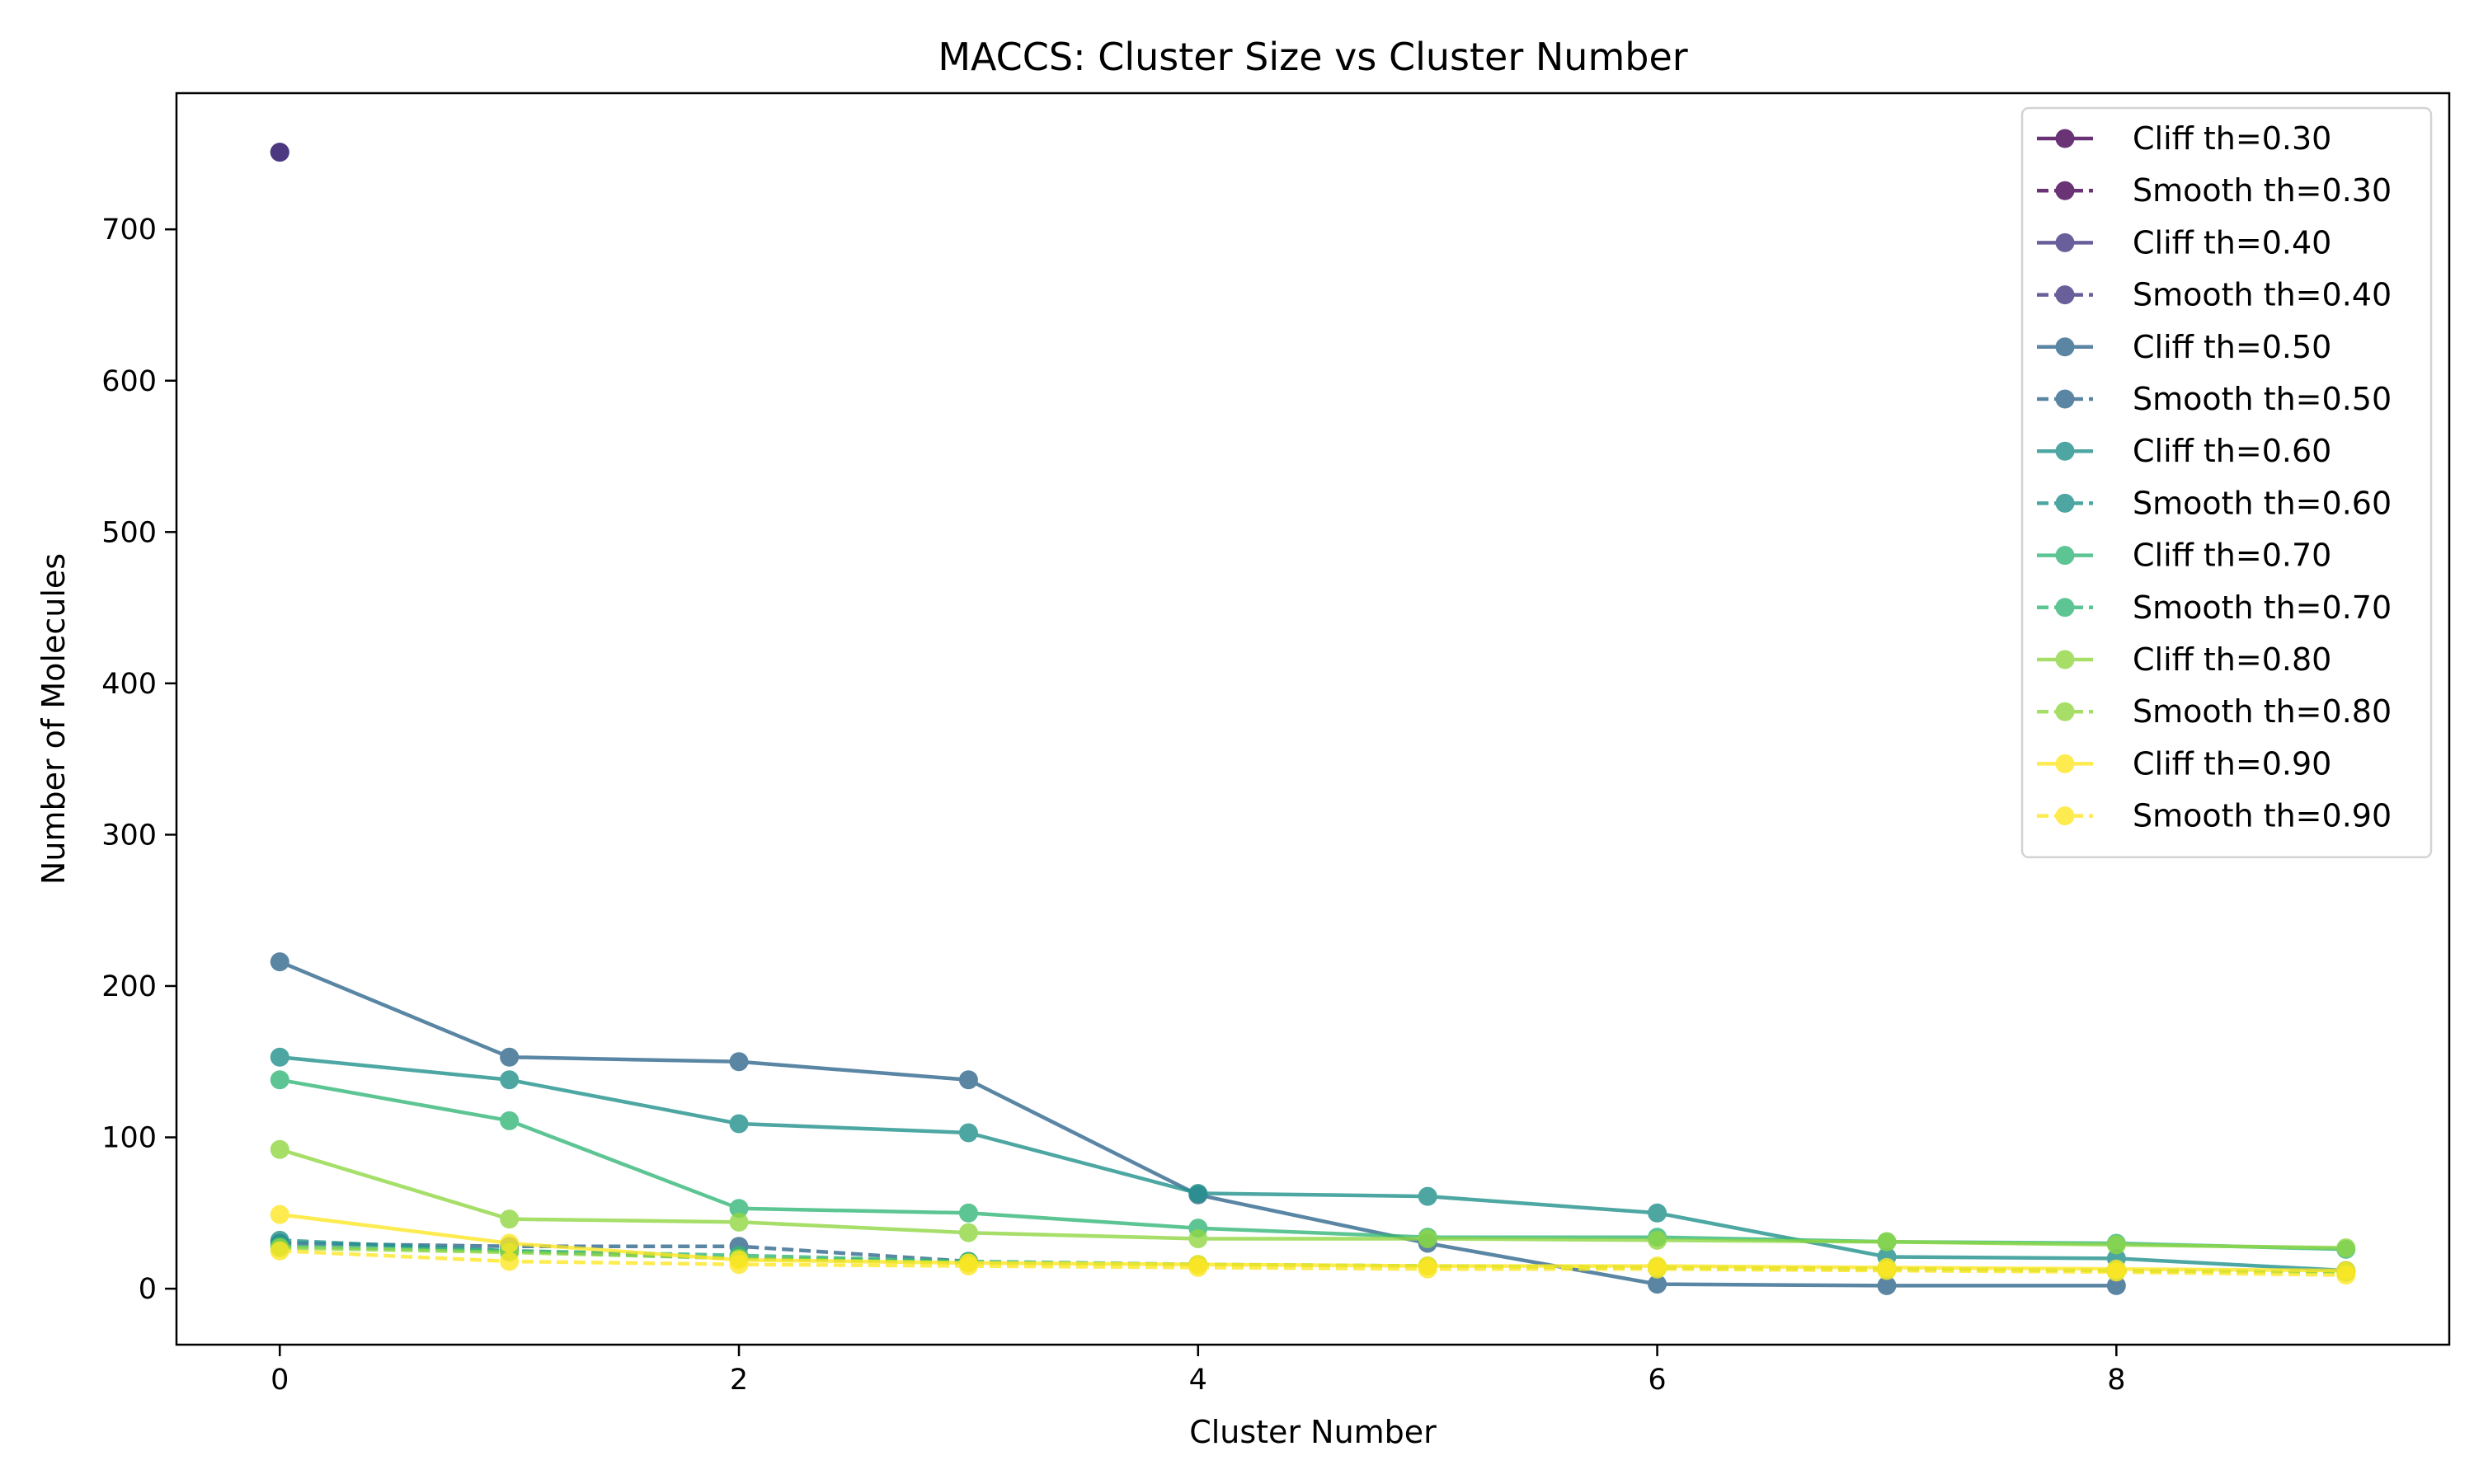 The image size is (2474, 1484). Describe the element at coordinates (2262, 607) in the screenshot. I see `legend-label: Smooth th=0.70` at that location.